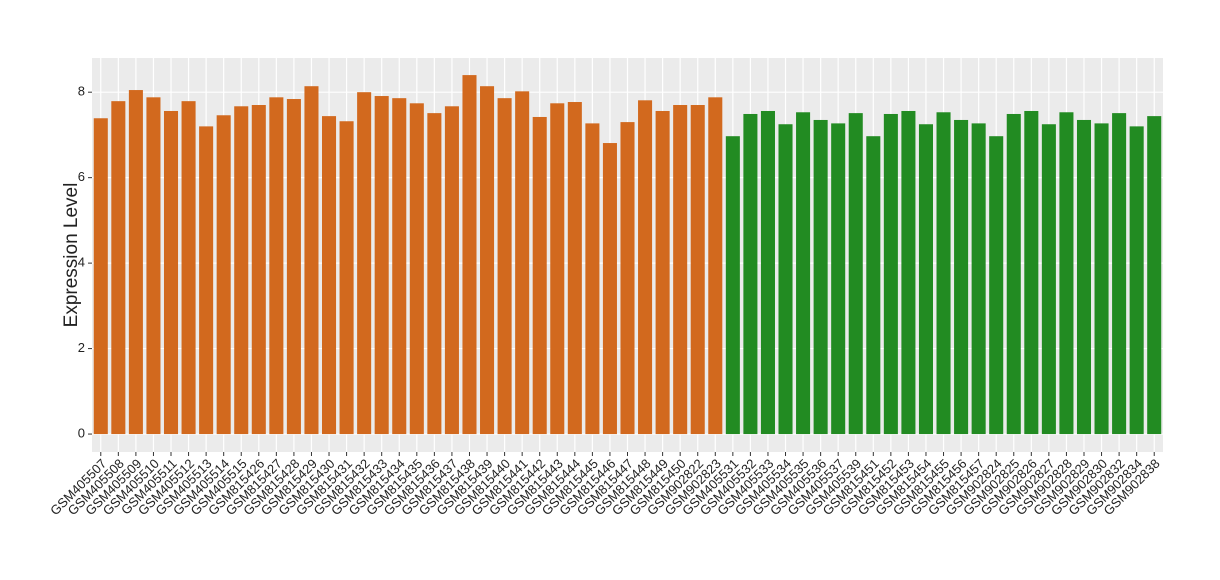 The image size is (1220, 580). What do you see at coordinates (81, 432) in the screenshot?
I see `y-tick-label: 0` at bounding box center [81, 432].